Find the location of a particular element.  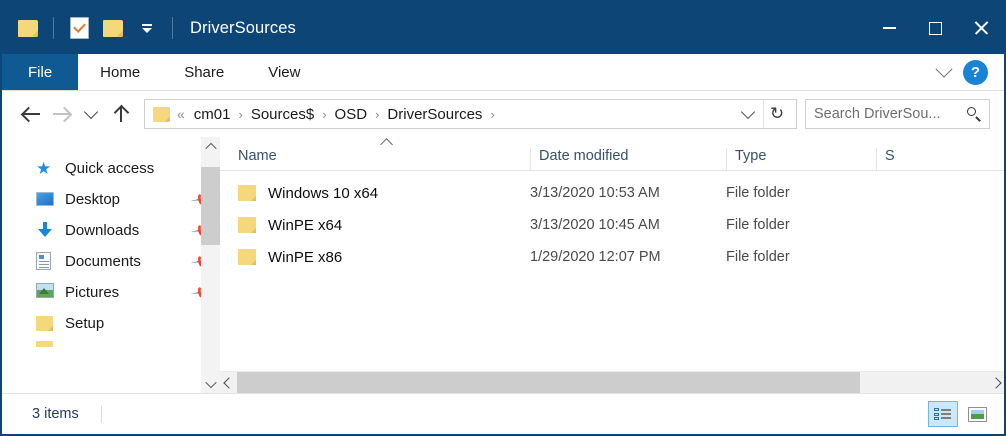

file-name: Windows 10 x64 is located at coordinates (323, 193).